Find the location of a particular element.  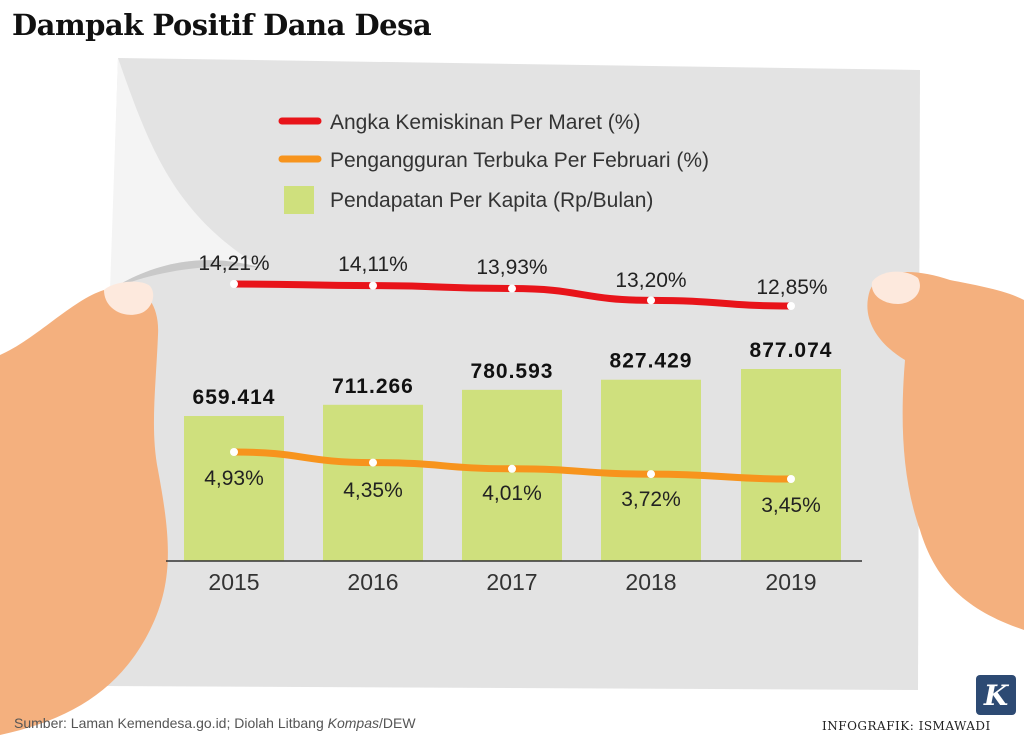

poverty-point-2015 is located at coordinates (234, 284).